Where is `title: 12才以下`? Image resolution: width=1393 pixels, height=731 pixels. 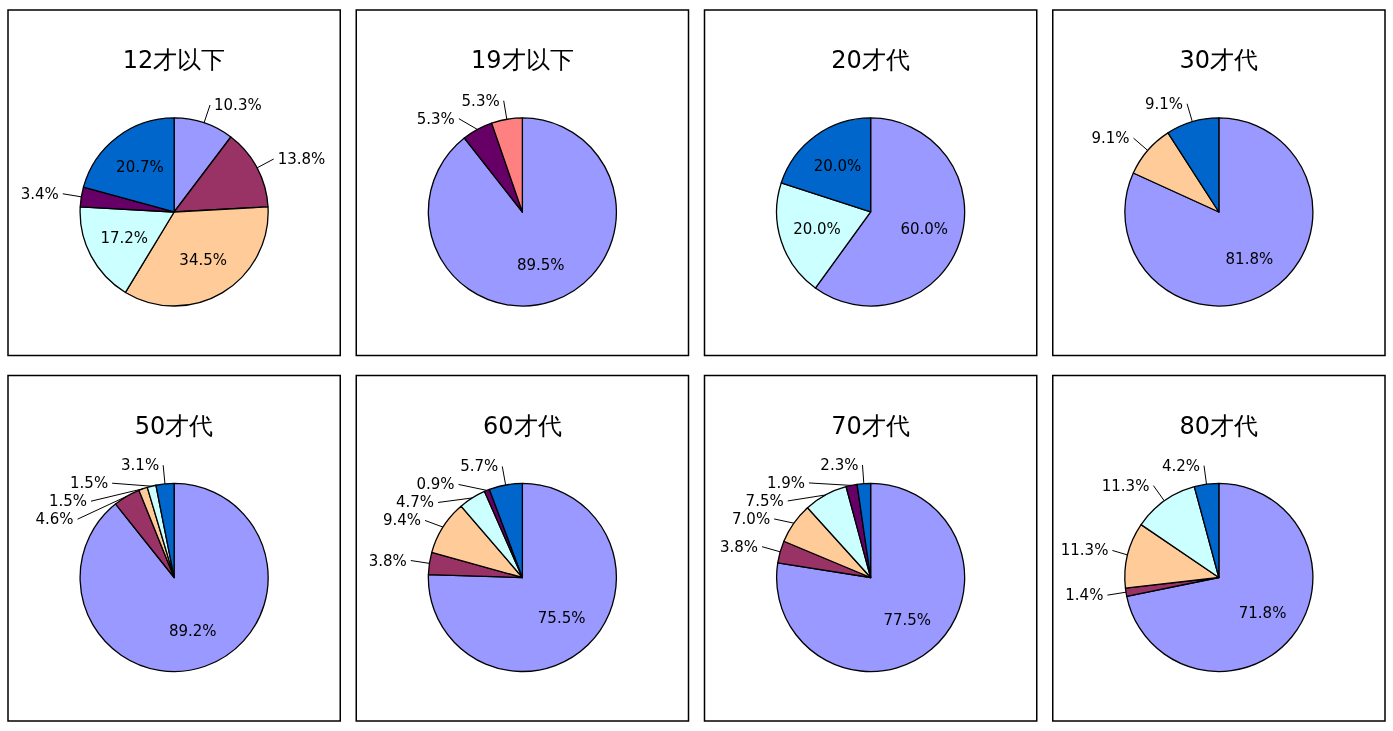 title: 12才以下 is located at coordinates (174, 60).